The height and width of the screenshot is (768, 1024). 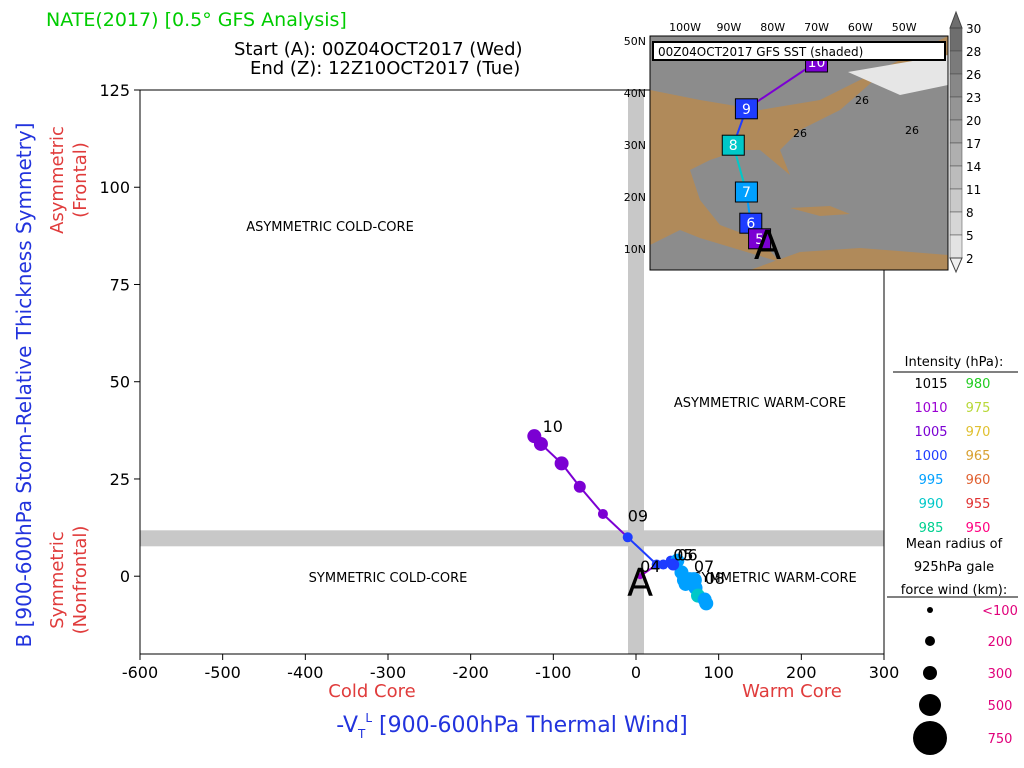 What do you see at coordinates (57, 180) in the screenshot?
I see `y-side-label-top-1: Asymmetric` at bounding box center [57, 180].